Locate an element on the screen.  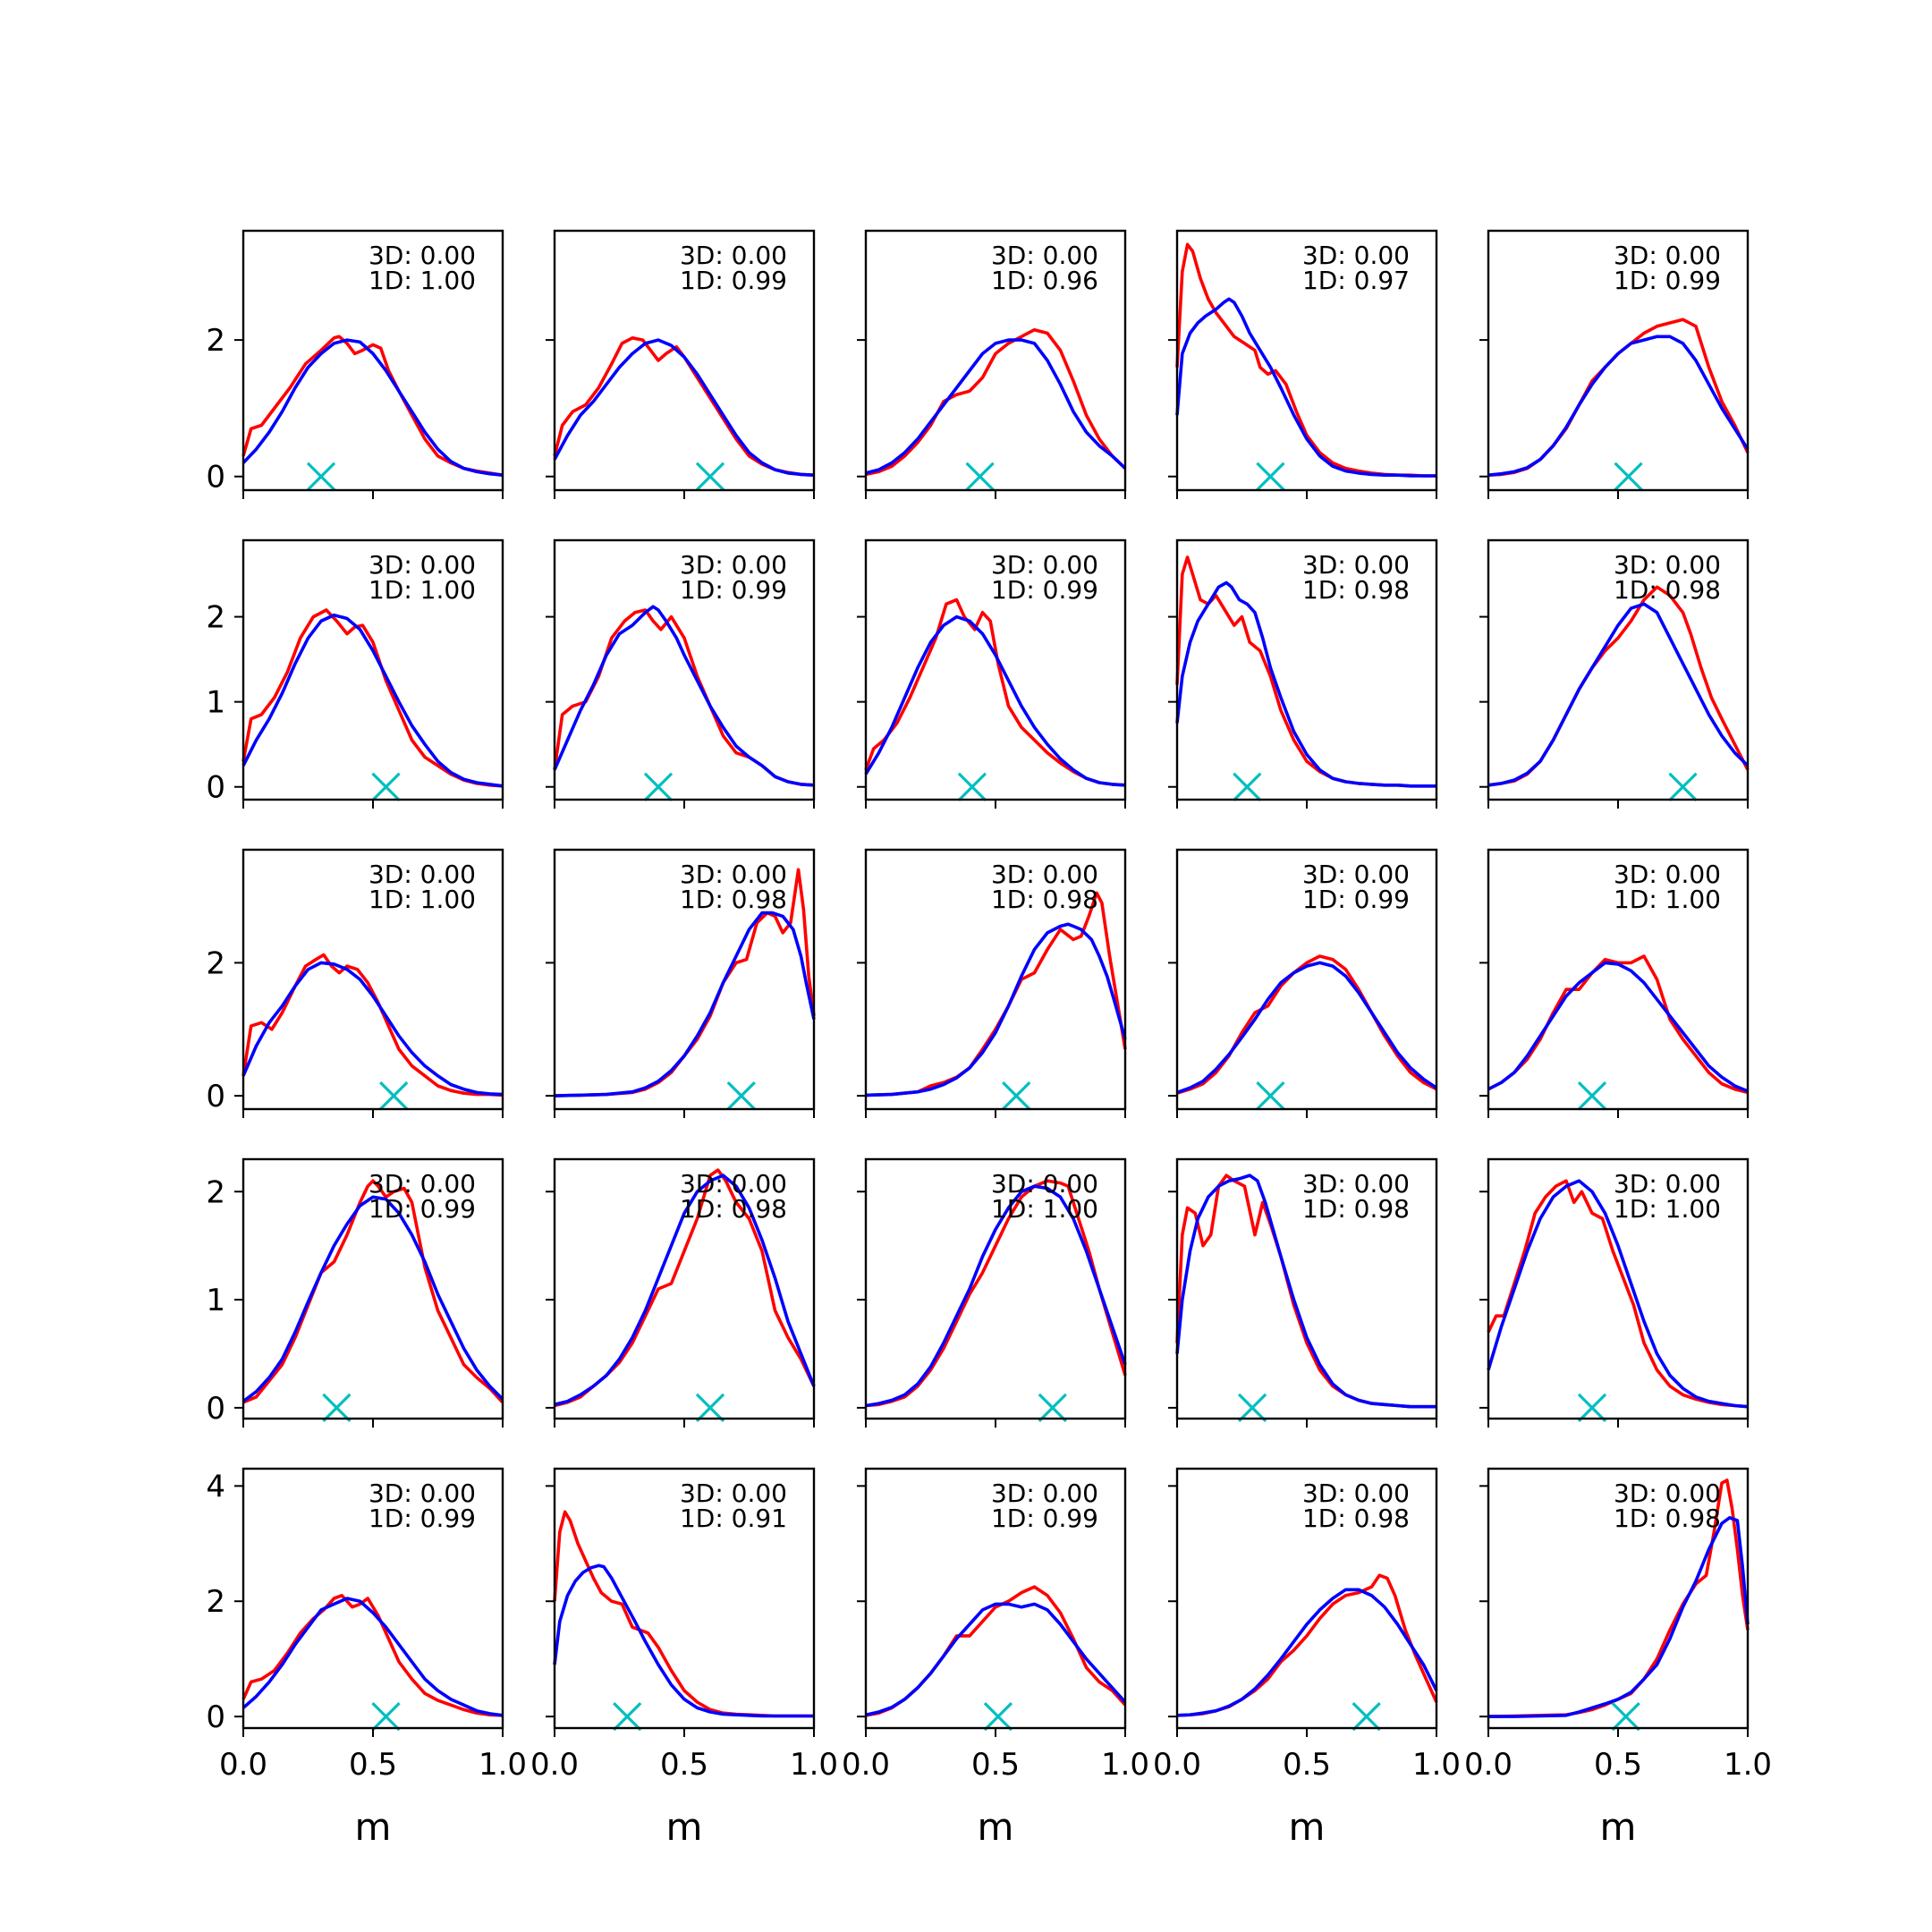
y-tick-label: 1 is located at coordinates (215, 703).